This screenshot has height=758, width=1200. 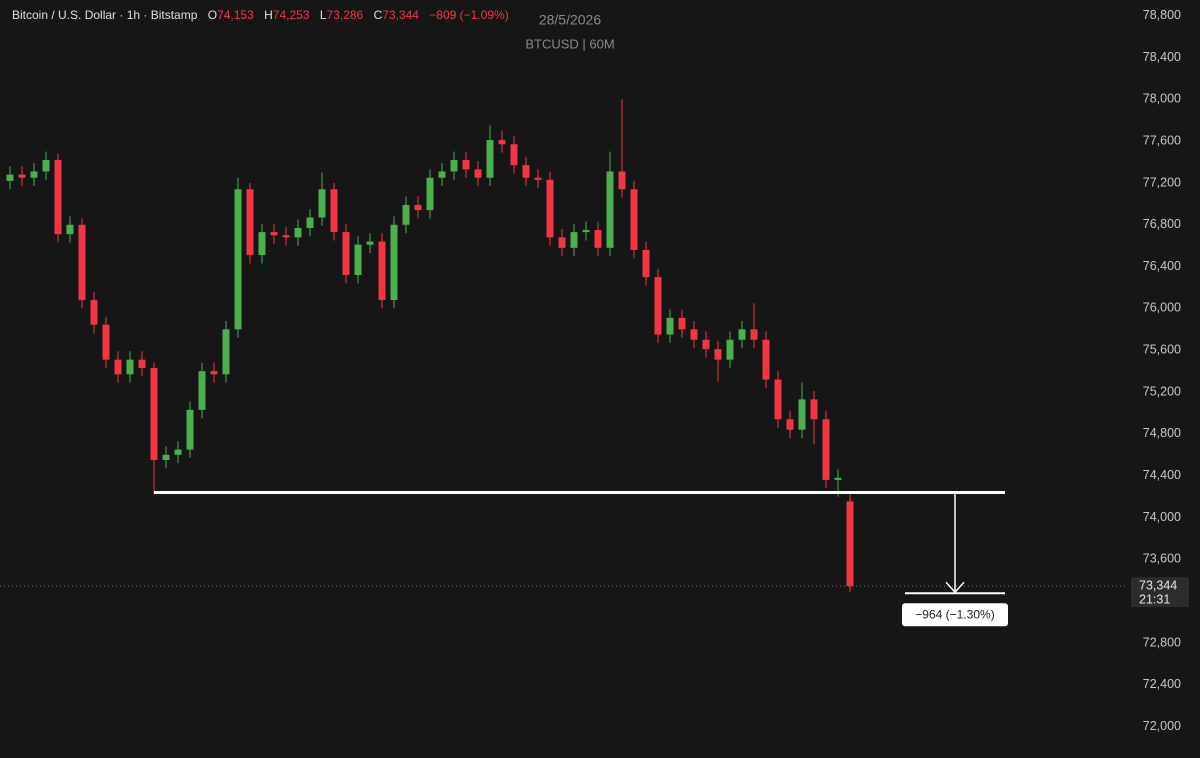 I want to click on chart-title: 28/5/2026, so click(x=570, y=20).